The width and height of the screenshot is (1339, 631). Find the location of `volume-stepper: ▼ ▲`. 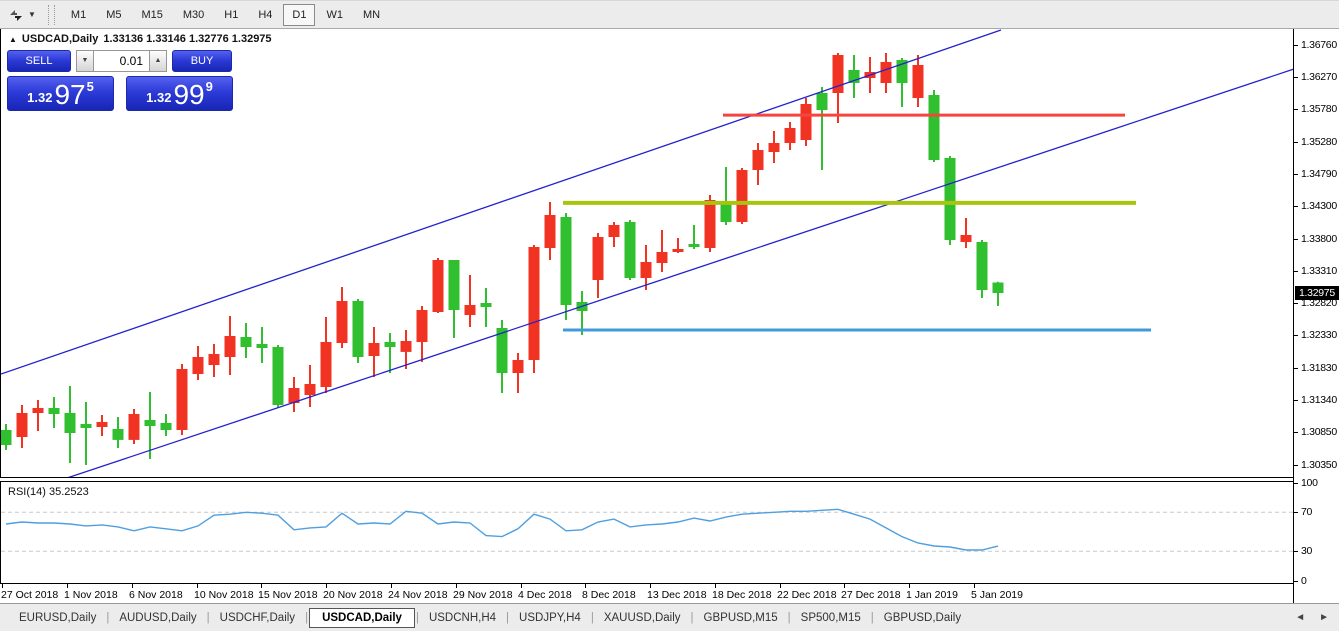

volume-stepper: ▼ ▲ is located at coordinates (121, 60).